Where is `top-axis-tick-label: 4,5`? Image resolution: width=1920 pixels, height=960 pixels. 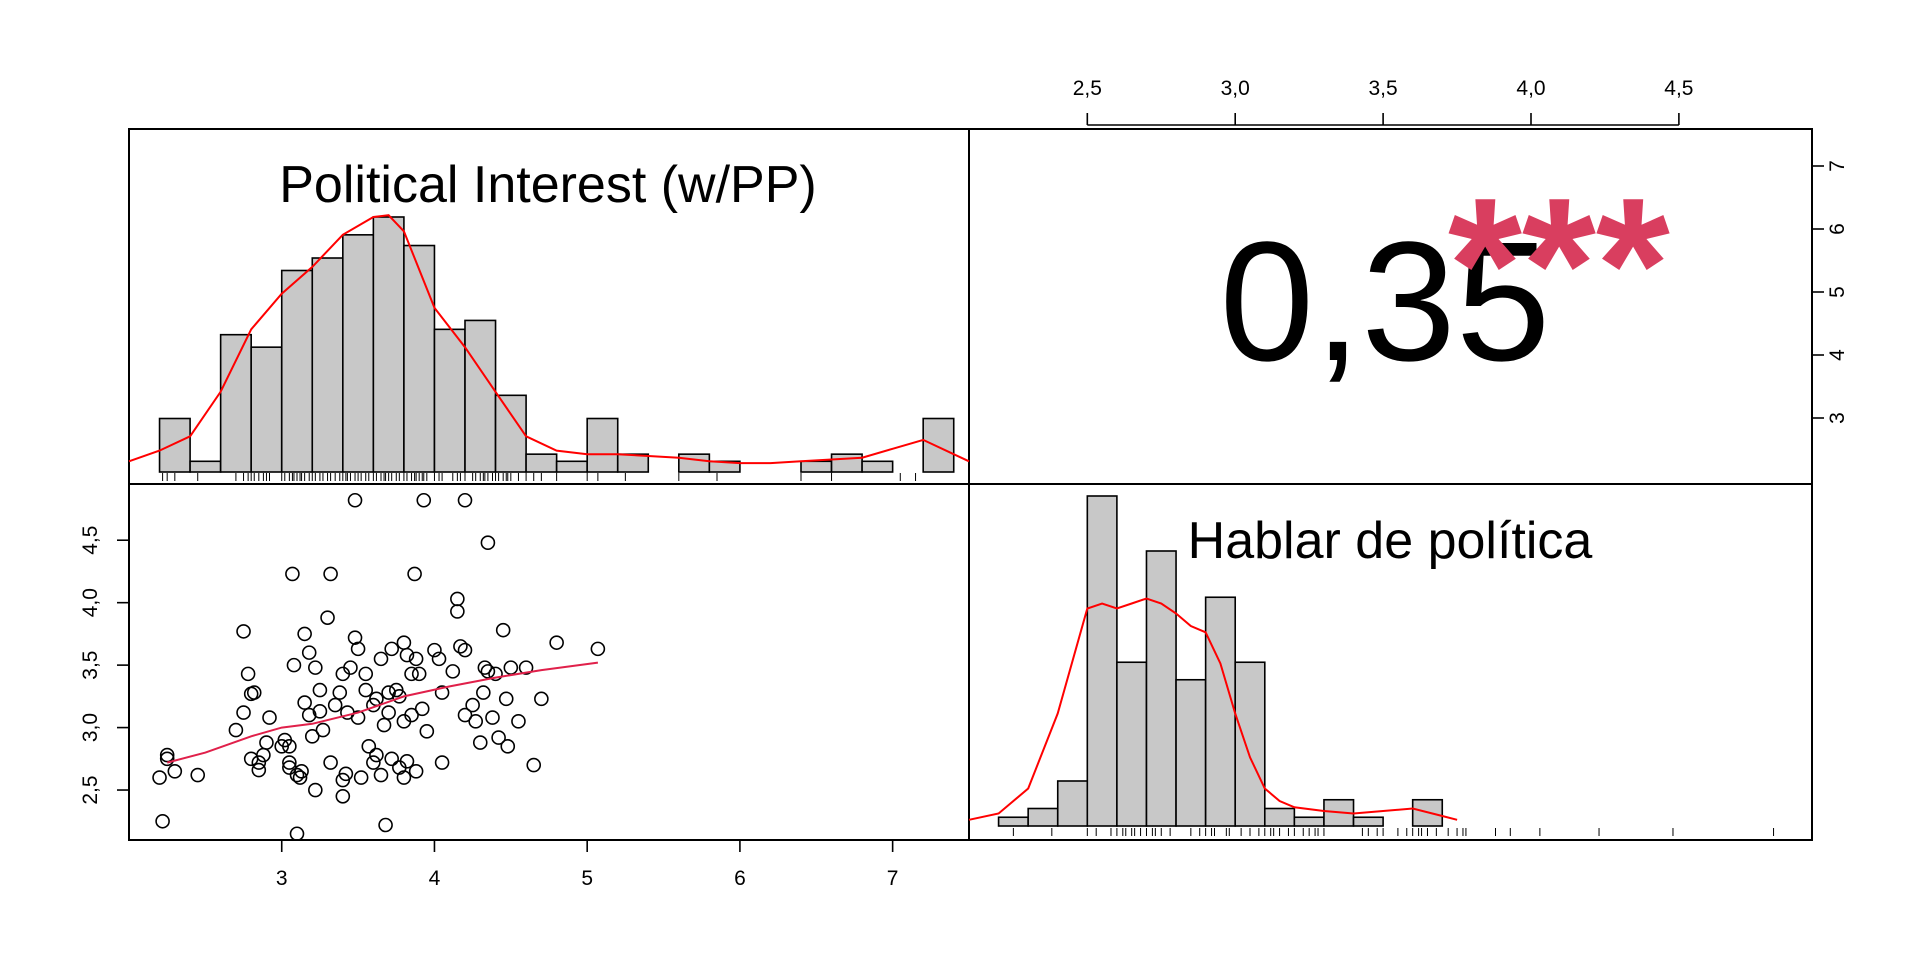 top-axis-tick-label: 4,5 is located at coordinates (1678, 88).